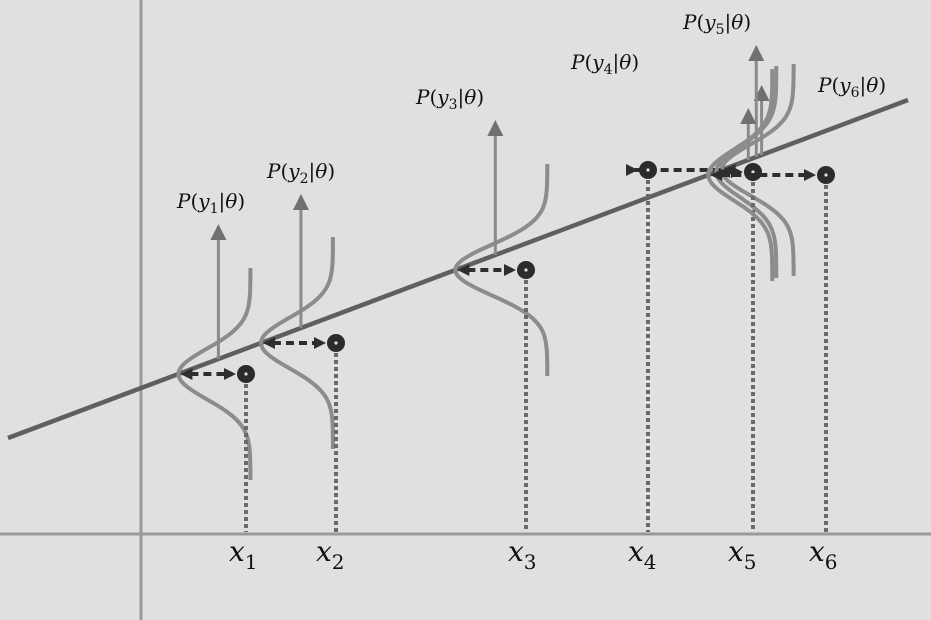 This screenshot has width=931, height=620. Describe the element at coordinates (737, 22) in the screenshot. I see `prob-given-5: θ` at that location.